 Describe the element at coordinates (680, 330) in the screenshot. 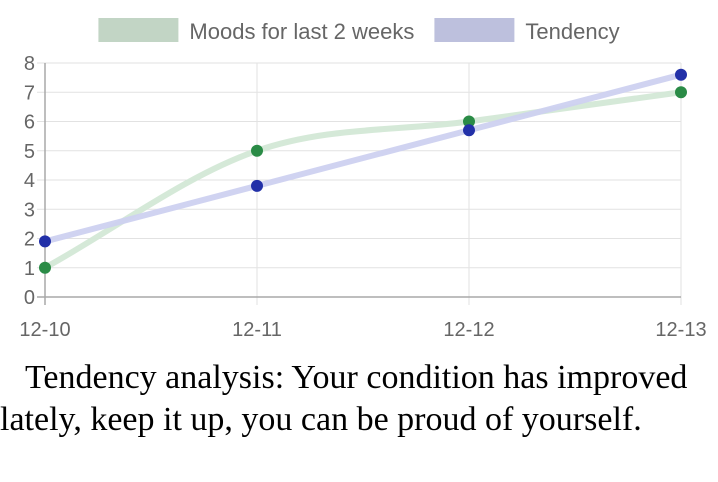

I see `x-tick-label: 12-13` at that location.